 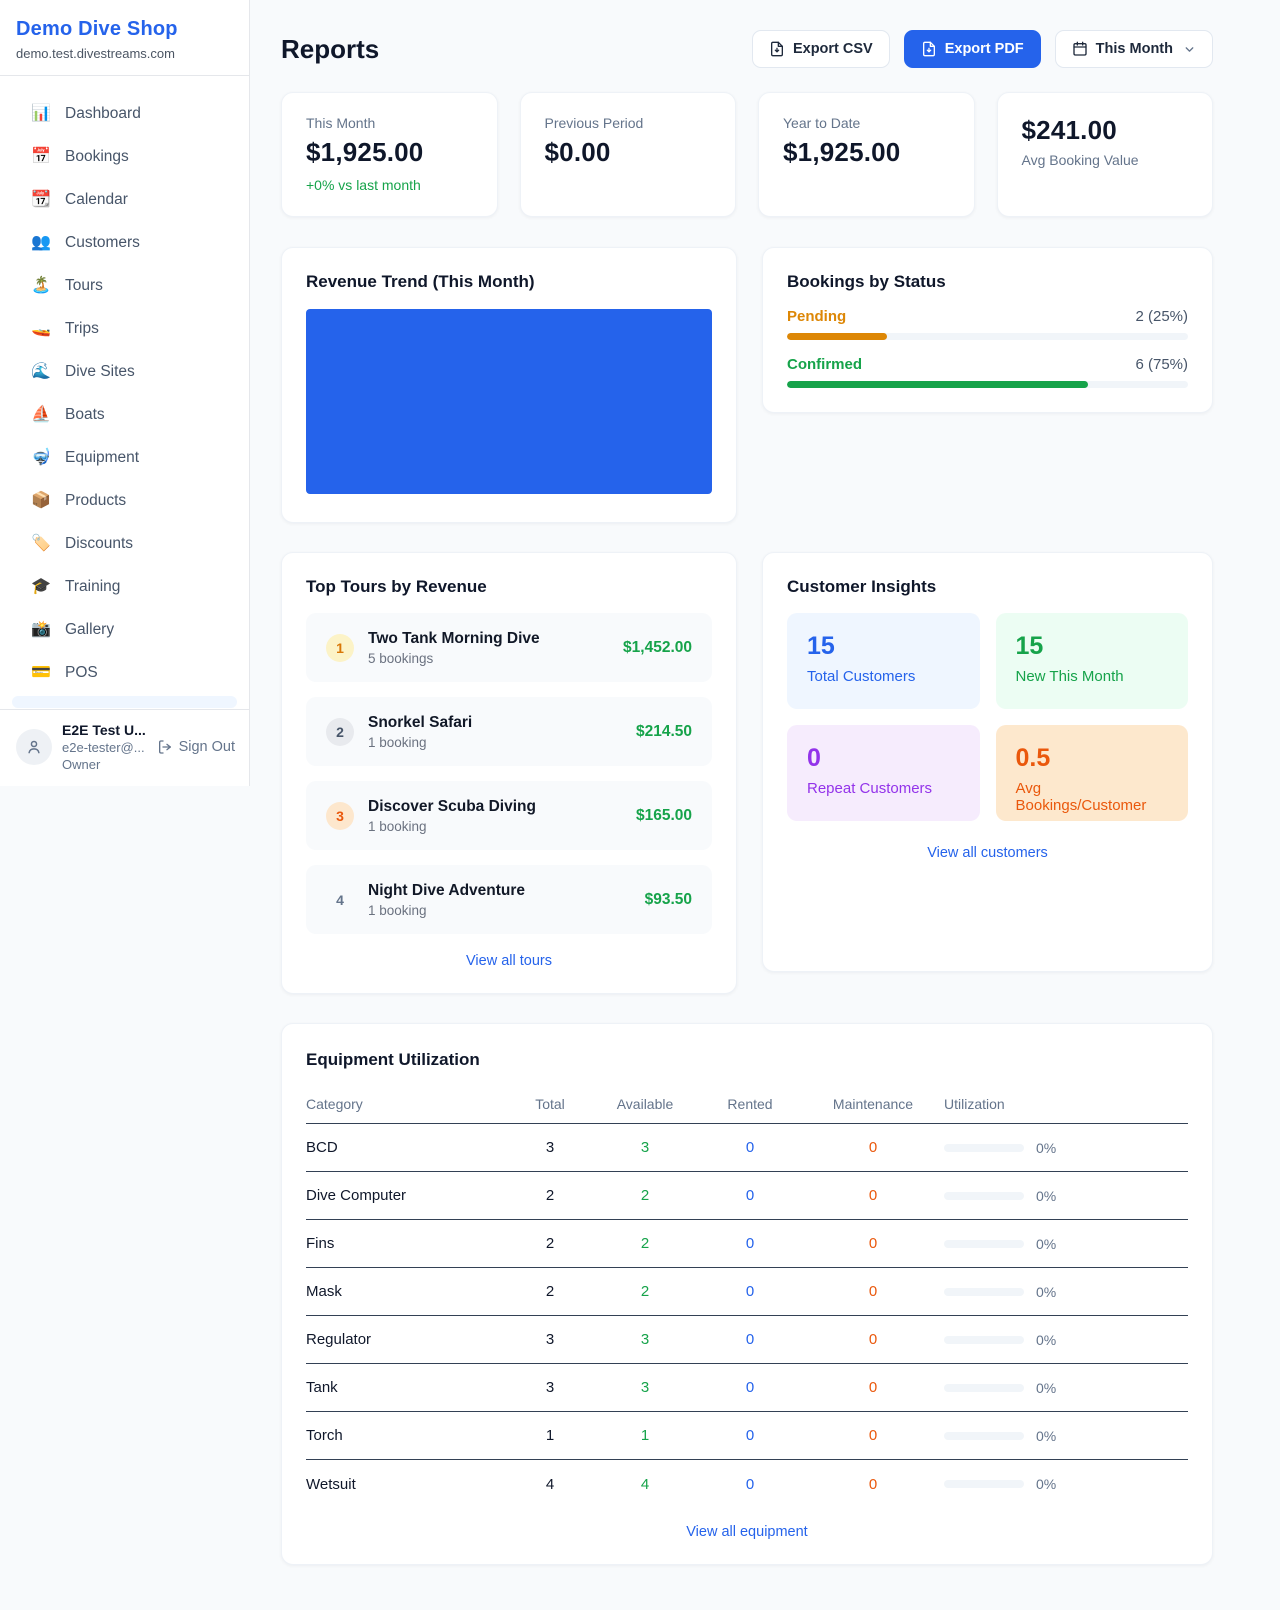 What do you see at coordinates (824, 364) in the screenshot?
I see `status-label: Confirmed` at bounding box center [824, 364].